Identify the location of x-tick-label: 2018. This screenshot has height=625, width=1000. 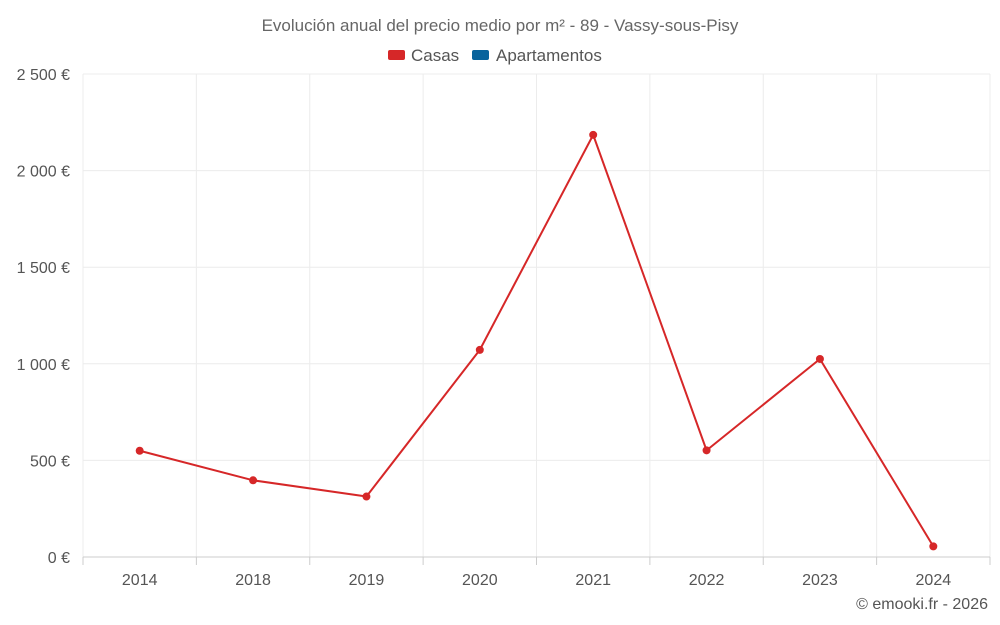
(253, 580).